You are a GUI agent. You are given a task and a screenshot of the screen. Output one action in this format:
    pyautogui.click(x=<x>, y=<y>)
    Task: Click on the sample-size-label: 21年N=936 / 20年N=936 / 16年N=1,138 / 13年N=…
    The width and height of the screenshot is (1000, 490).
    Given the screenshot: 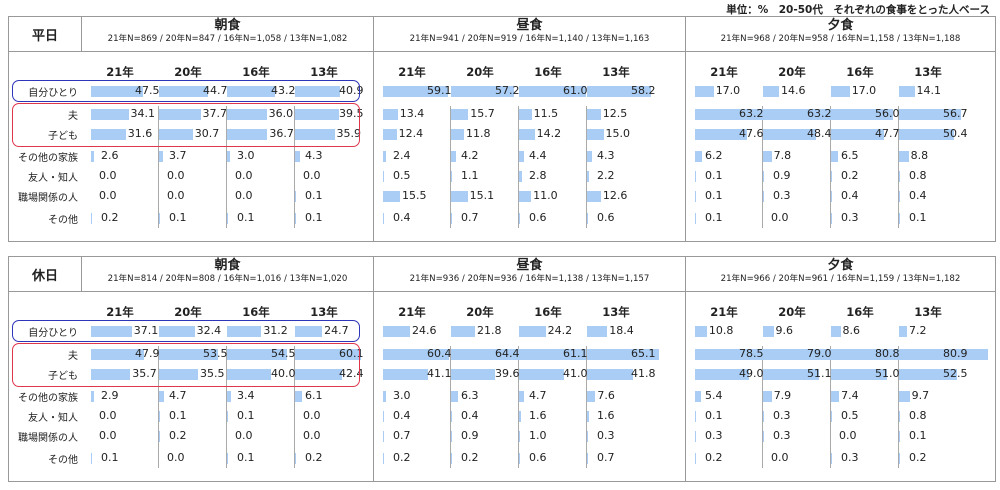 What is the action you would take?
    pyautogui.click(x=529, y=279)
    